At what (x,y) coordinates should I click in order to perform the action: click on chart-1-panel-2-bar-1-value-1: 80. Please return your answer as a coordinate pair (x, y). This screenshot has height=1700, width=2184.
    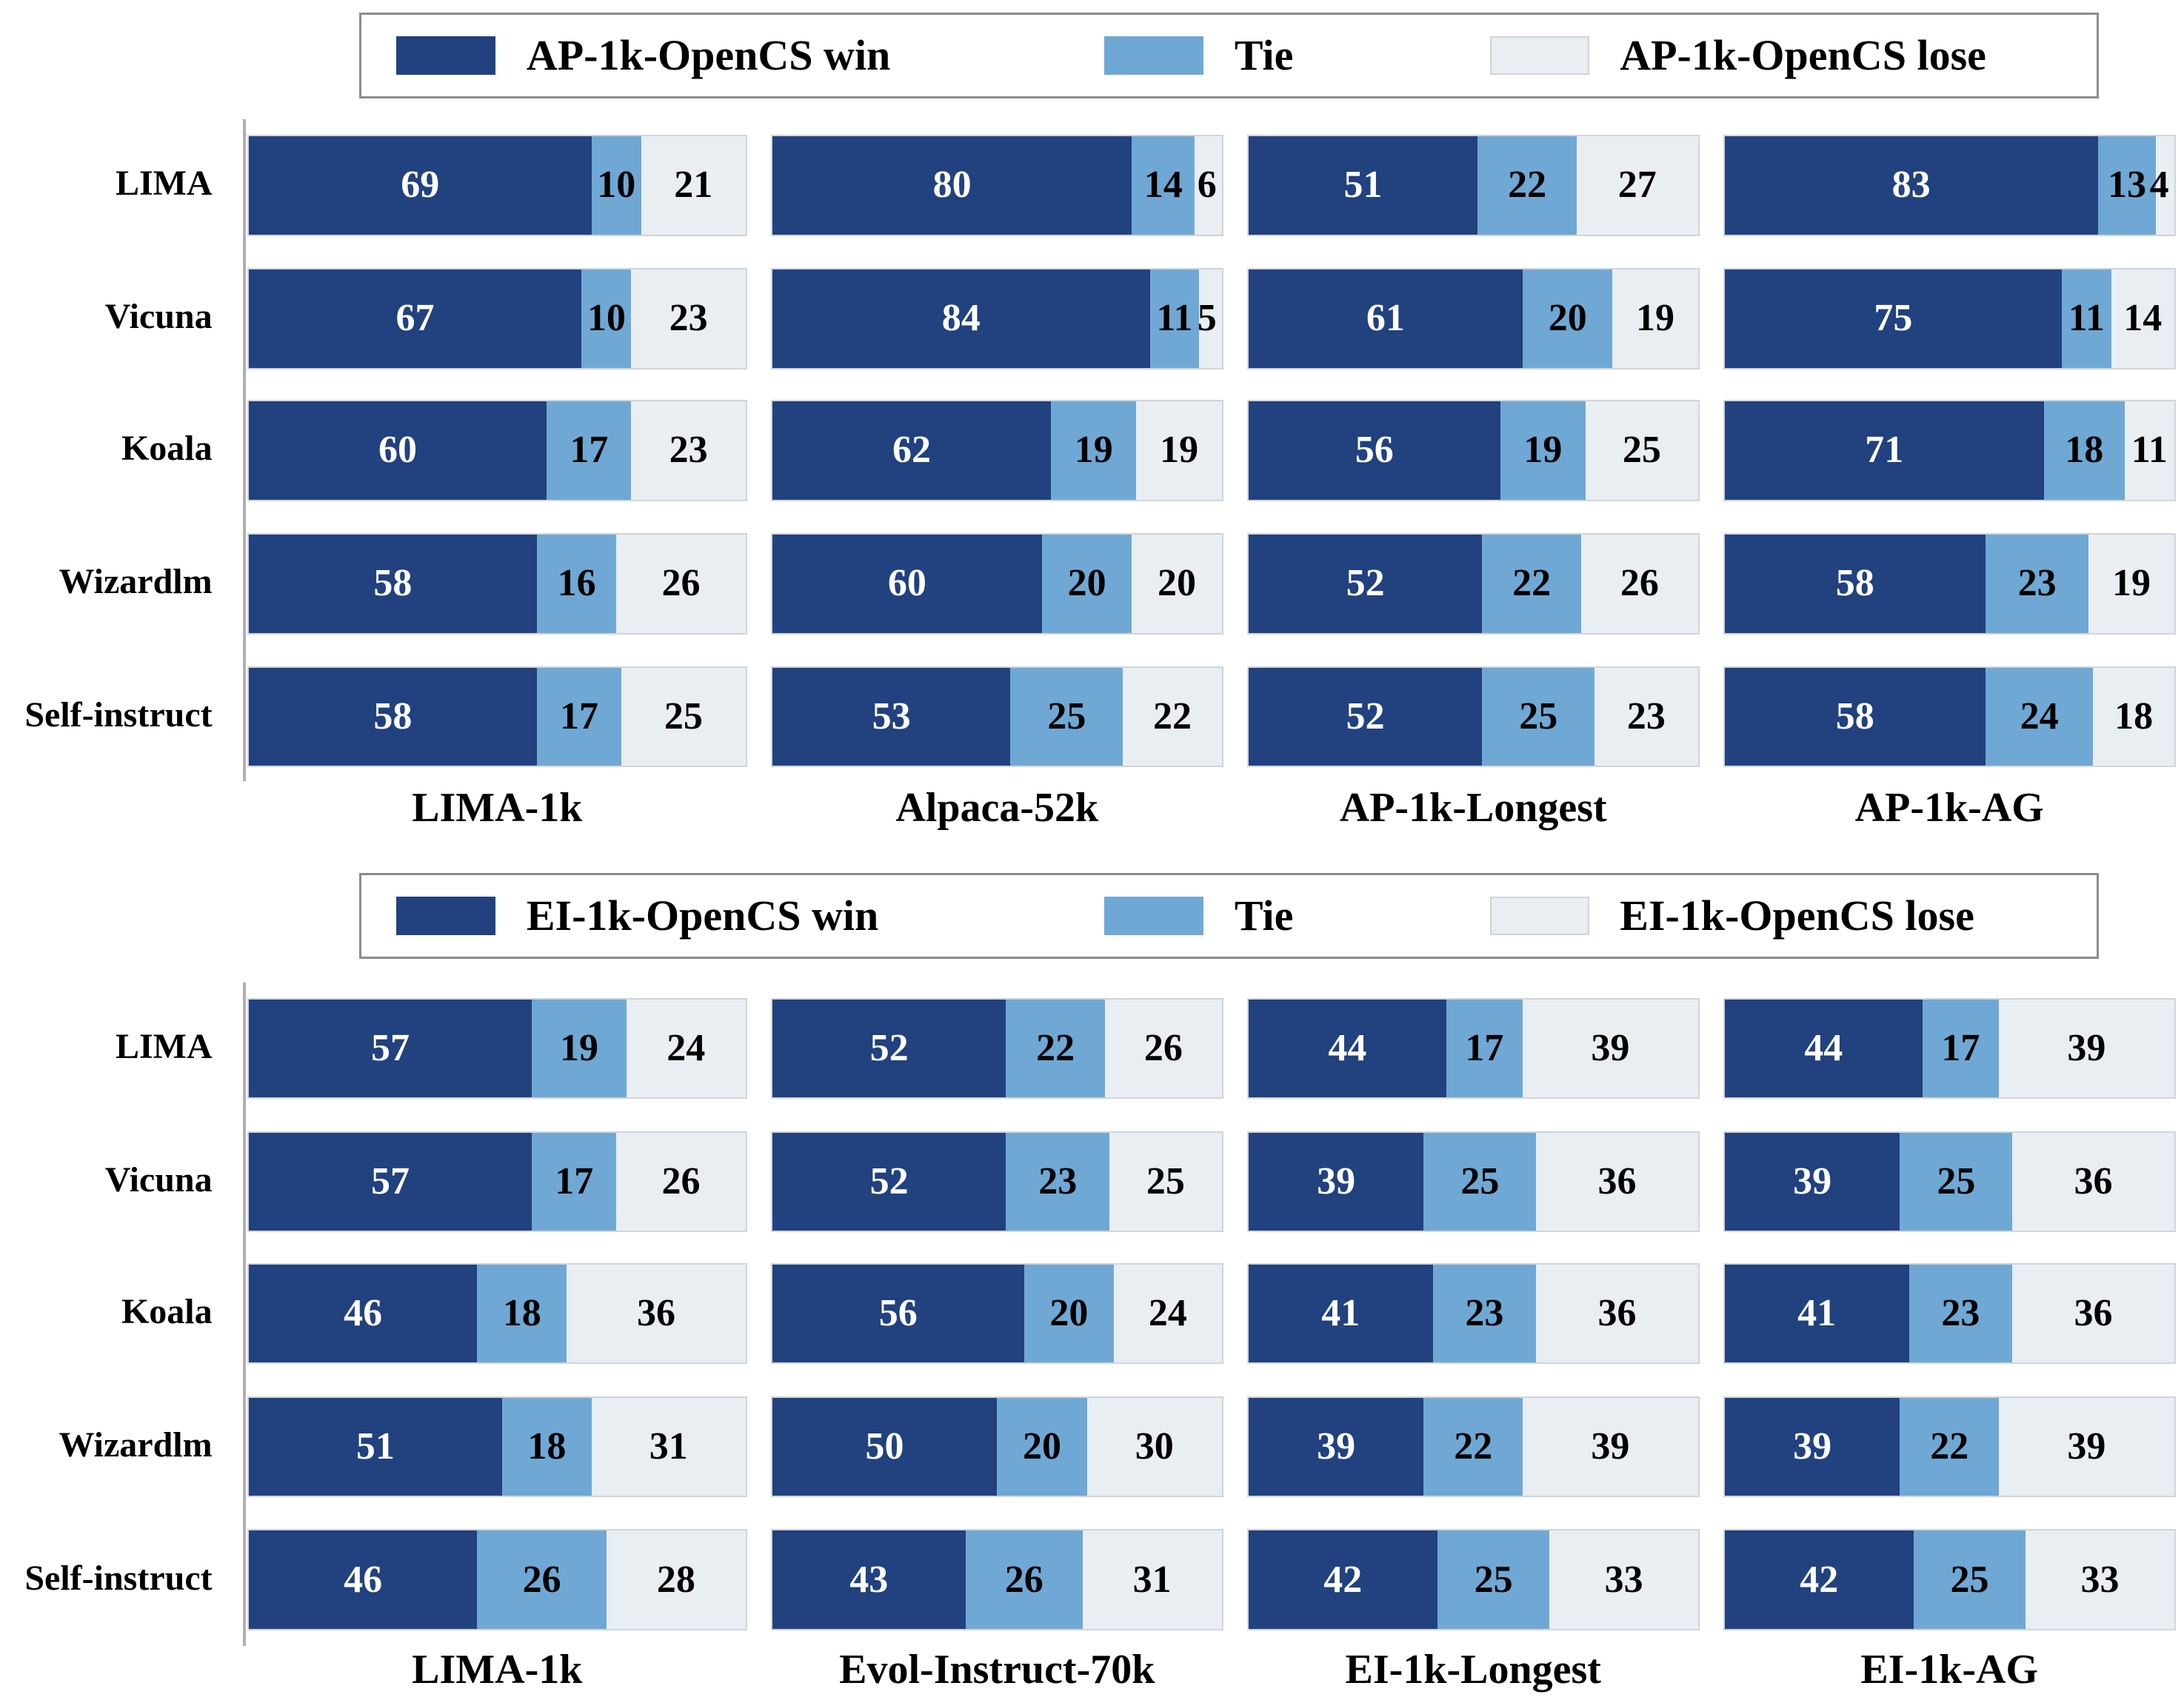
    Looking at the image, I should click on (952, 185).